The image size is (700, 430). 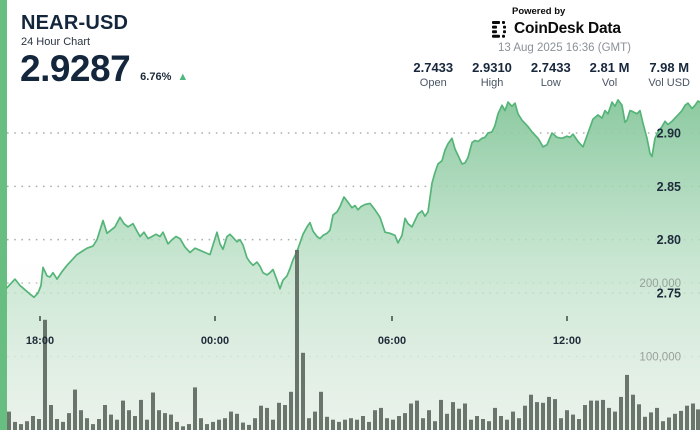 I want to click on coindesk-brand: CoinDesk Data, so click(x=592, y=29).